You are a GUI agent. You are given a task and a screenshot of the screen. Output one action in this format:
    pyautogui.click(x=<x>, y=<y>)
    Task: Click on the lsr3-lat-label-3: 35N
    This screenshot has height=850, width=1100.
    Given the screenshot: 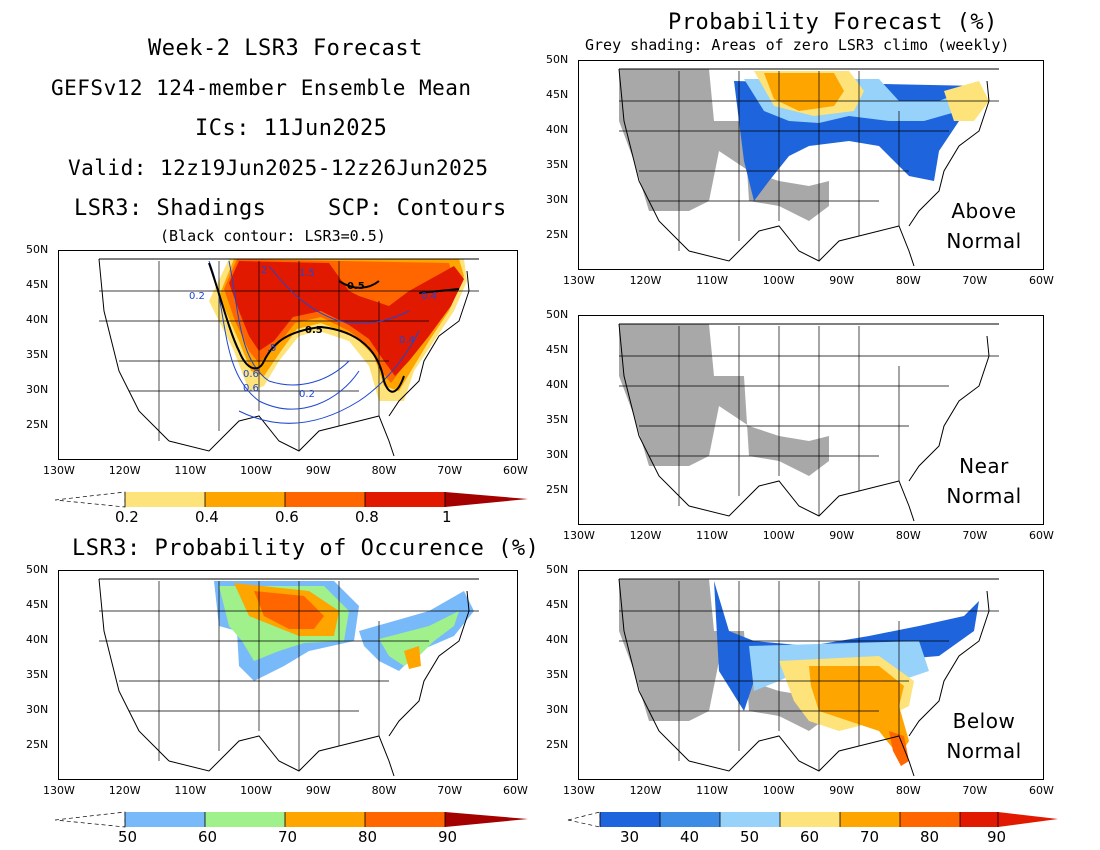 What is the action you would take?
    pyautogui.click(x=37, y=354)
    